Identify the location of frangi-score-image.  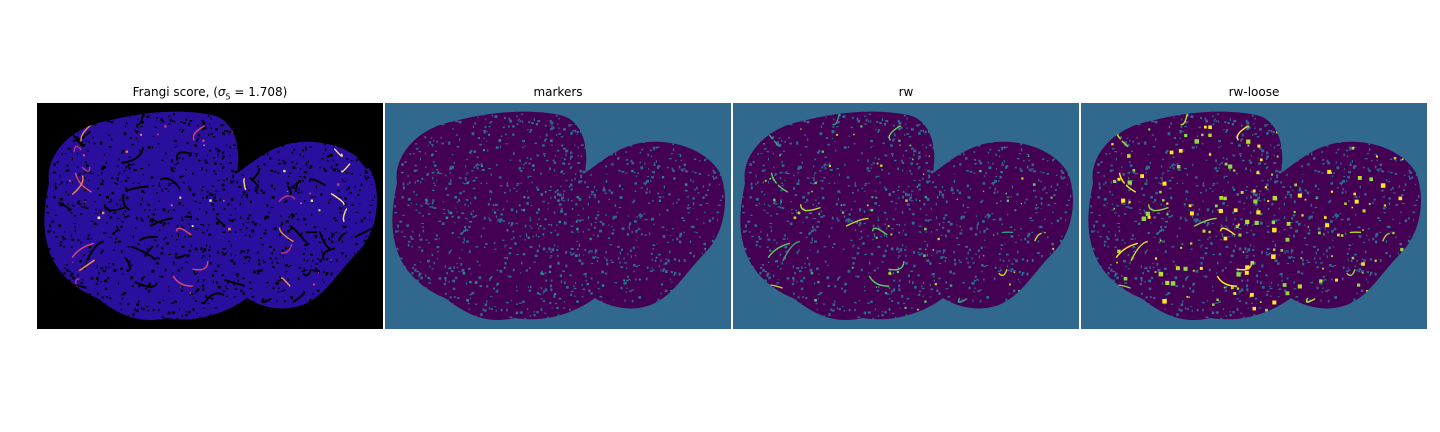
(210, 216).